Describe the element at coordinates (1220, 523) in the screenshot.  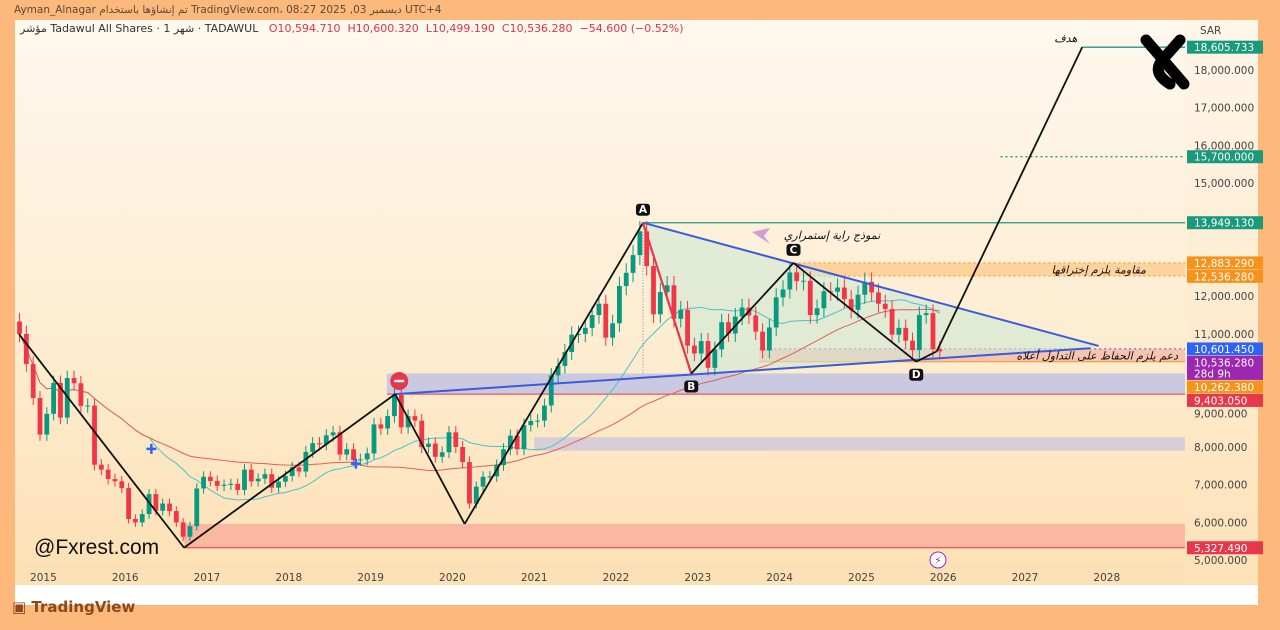
I see `y-tick-label: 6,000.000` at that location.